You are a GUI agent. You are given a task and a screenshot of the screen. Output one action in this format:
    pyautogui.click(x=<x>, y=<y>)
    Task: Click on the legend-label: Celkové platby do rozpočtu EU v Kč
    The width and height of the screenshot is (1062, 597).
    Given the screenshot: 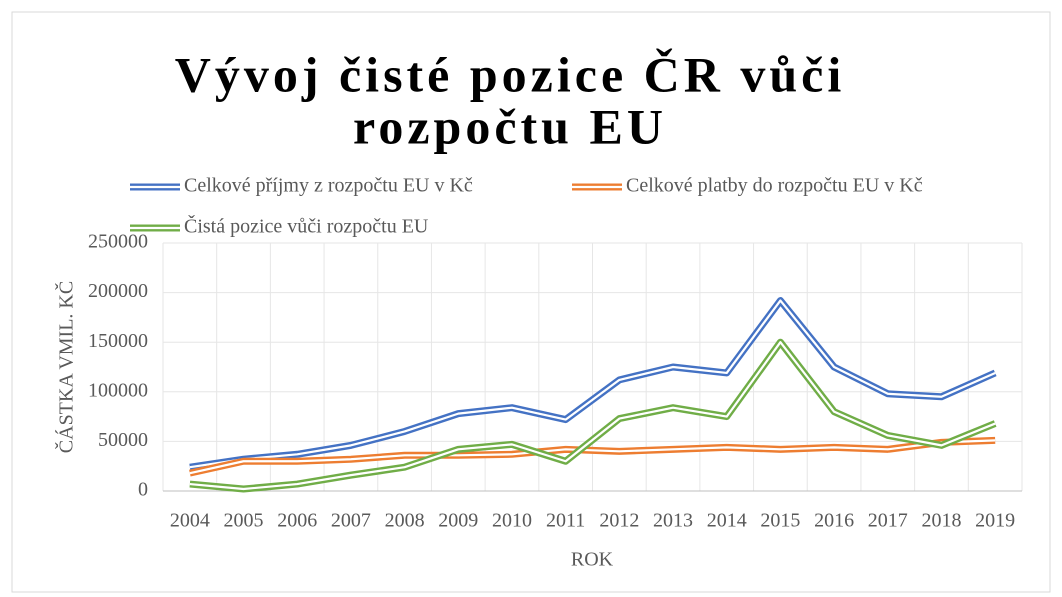 What is the action you would take?
    pyautogui.click(x=774, y=186)
    